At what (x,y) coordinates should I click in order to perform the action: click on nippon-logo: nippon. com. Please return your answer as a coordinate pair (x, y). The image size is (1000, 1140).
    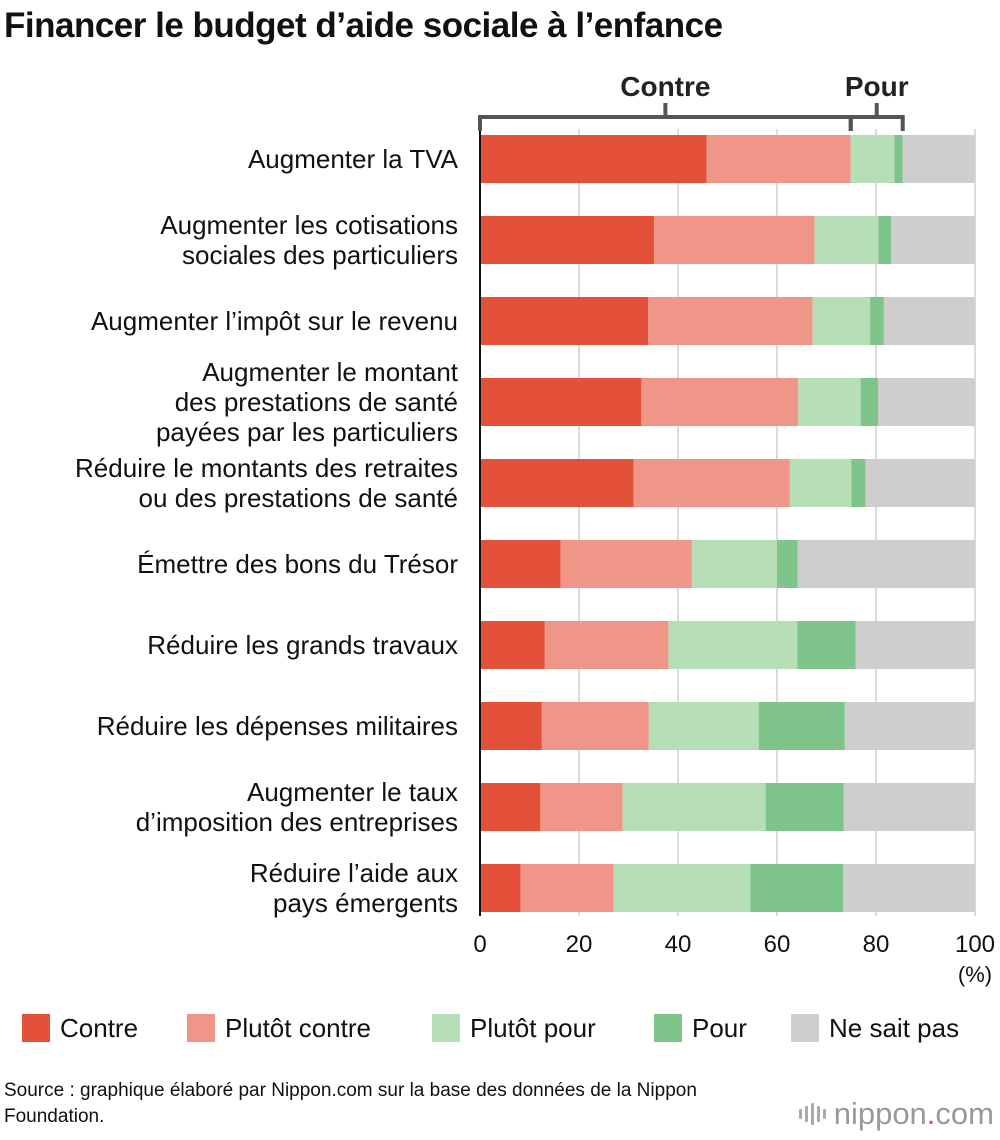
    Looking at the image, I should click on (896, 1114).